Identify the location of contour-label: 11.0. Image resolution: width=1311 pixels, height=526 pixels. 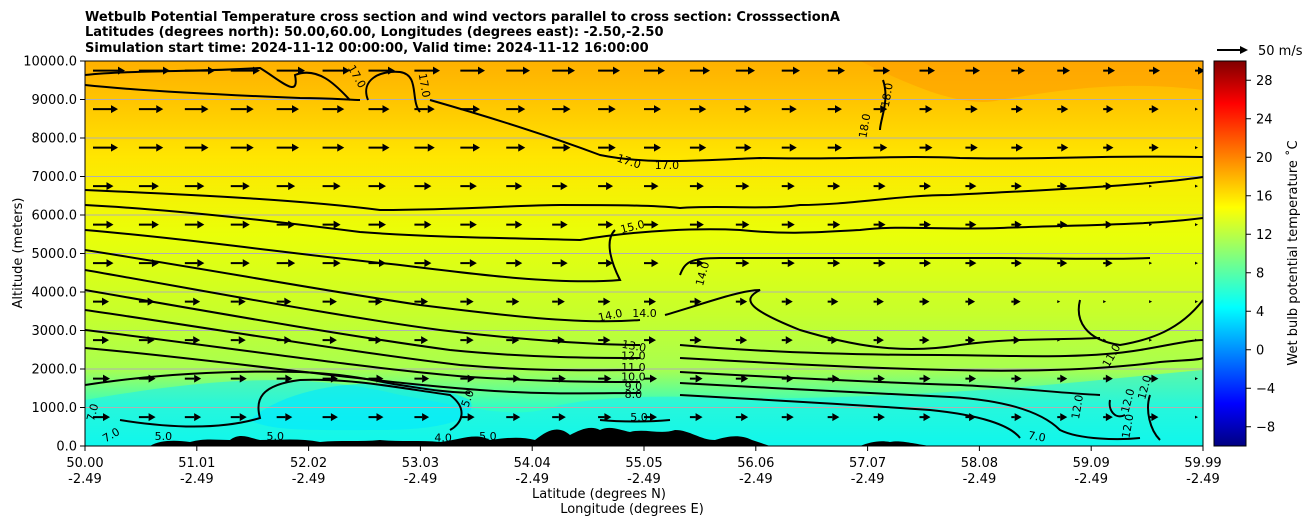
(633, 367).